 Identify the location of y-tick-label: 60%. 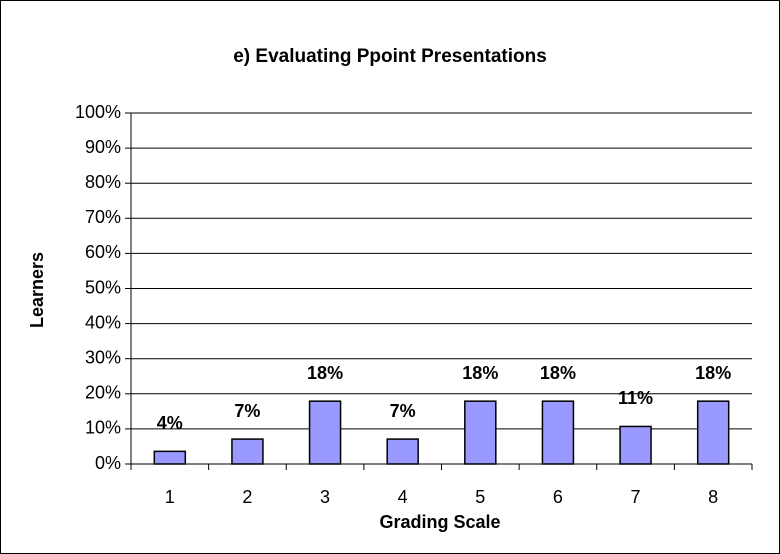
(103, 252).